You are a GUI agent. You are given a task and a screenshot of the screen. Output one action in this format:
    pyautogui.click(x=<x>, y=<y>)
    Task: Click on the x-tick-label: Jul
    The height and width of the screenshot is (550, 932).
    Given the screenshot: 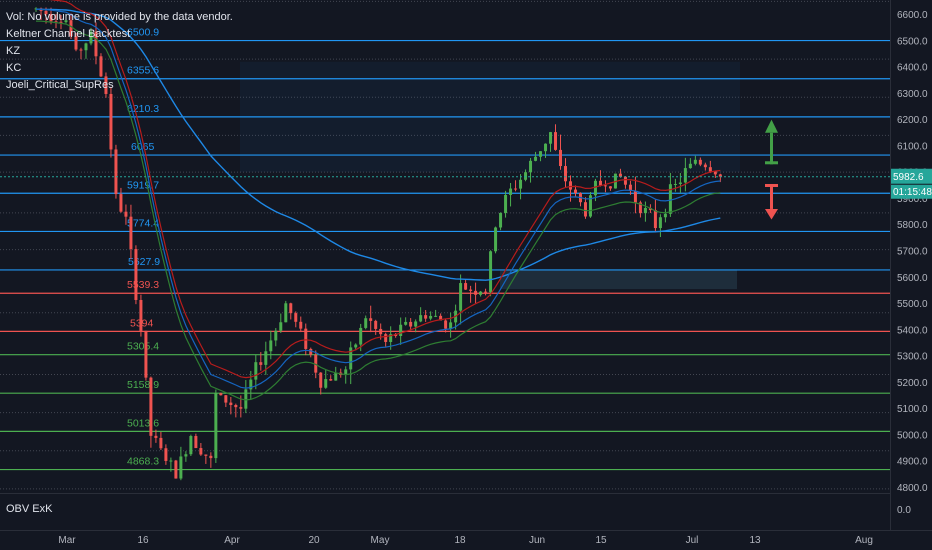 What is the action you would take?
    pyautogui.click(x=692, y=540)
    